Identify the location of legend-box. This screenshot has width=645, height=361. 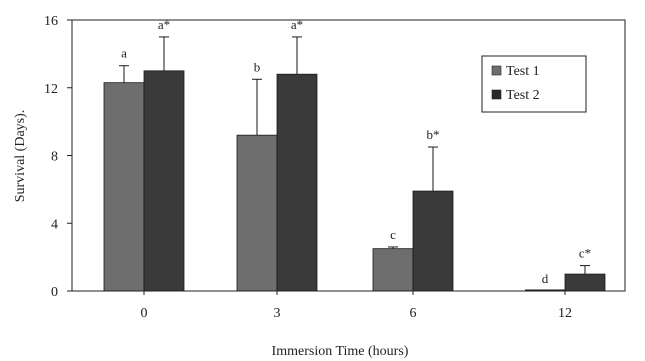
(534, 84).